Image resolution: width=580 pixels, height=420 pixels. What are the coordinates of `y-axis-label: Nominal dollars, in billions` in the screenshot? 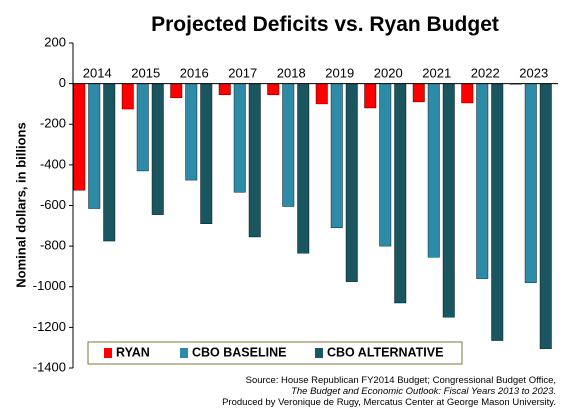 It's located at (20, 204).